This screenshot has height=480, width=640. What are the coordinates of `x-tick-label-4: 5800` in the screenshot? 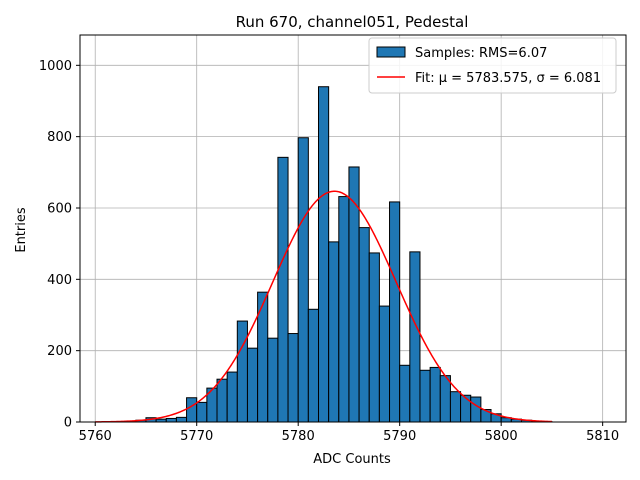 It's located at (501, 436).